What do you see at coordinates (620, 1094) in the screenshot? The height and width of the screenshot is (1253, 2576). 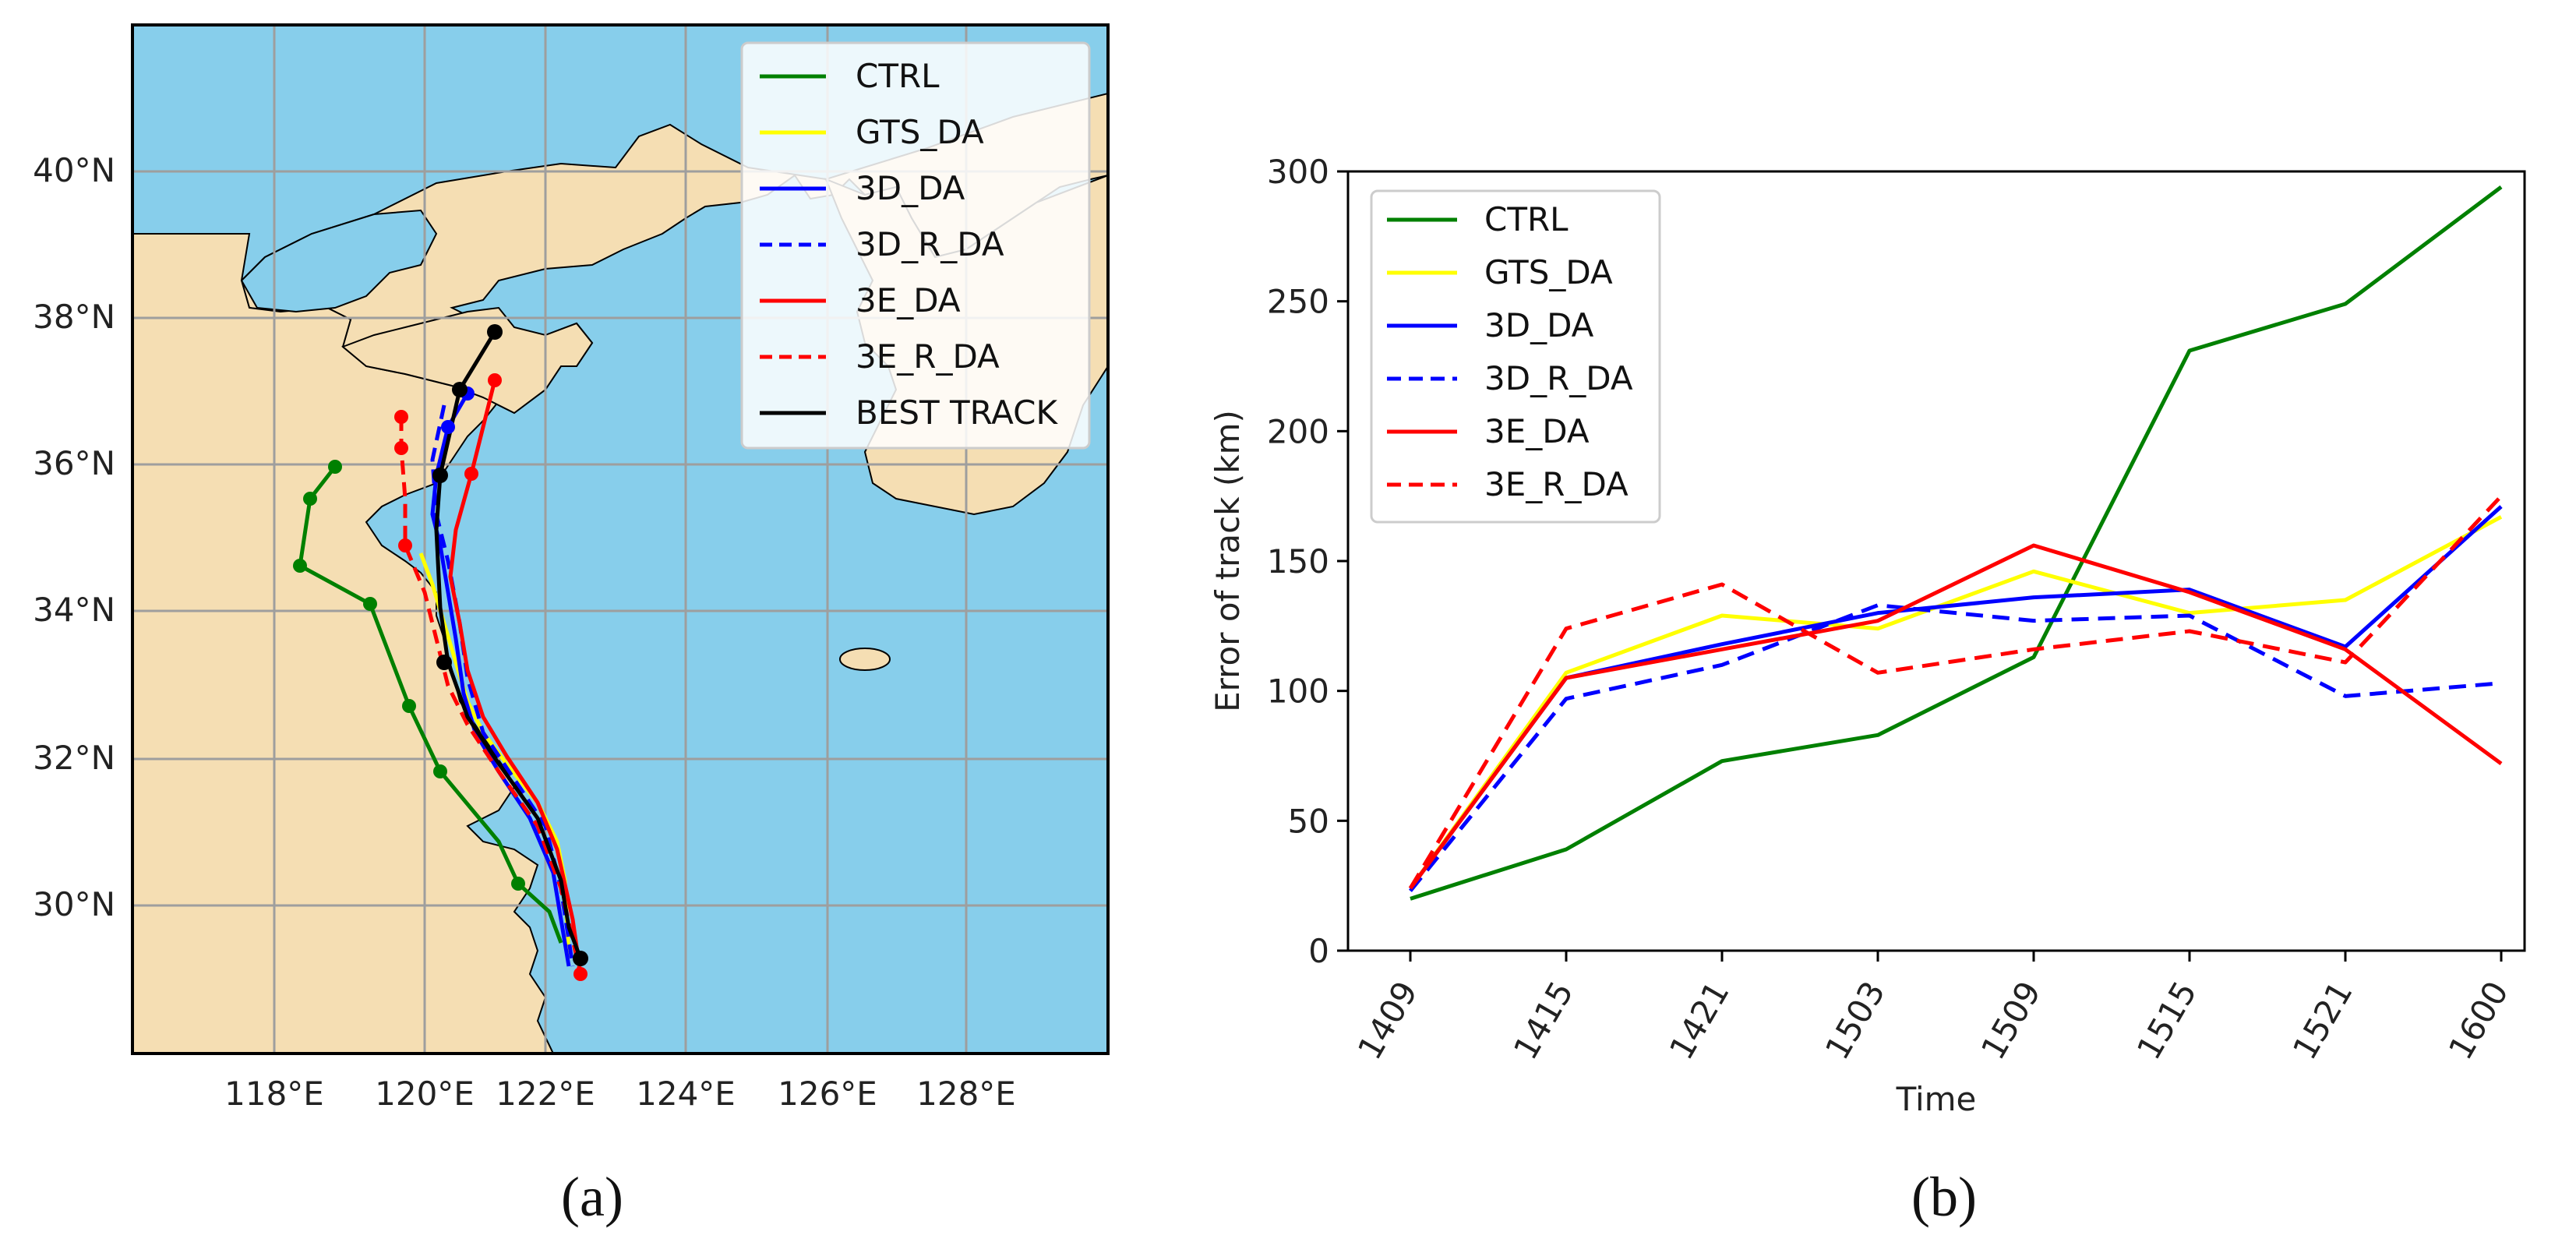 I see `map-lon-ticks: 118°E 120°E 122°E 124°E 126°E 128°E` at bounding box center [620, 1094].